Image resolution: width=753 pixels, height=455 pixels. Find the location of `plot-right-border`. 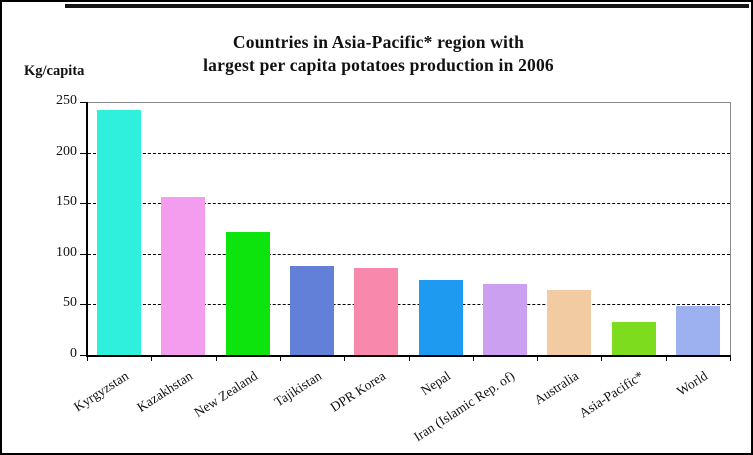

plot-right-border is located at coordinates (730, 228).